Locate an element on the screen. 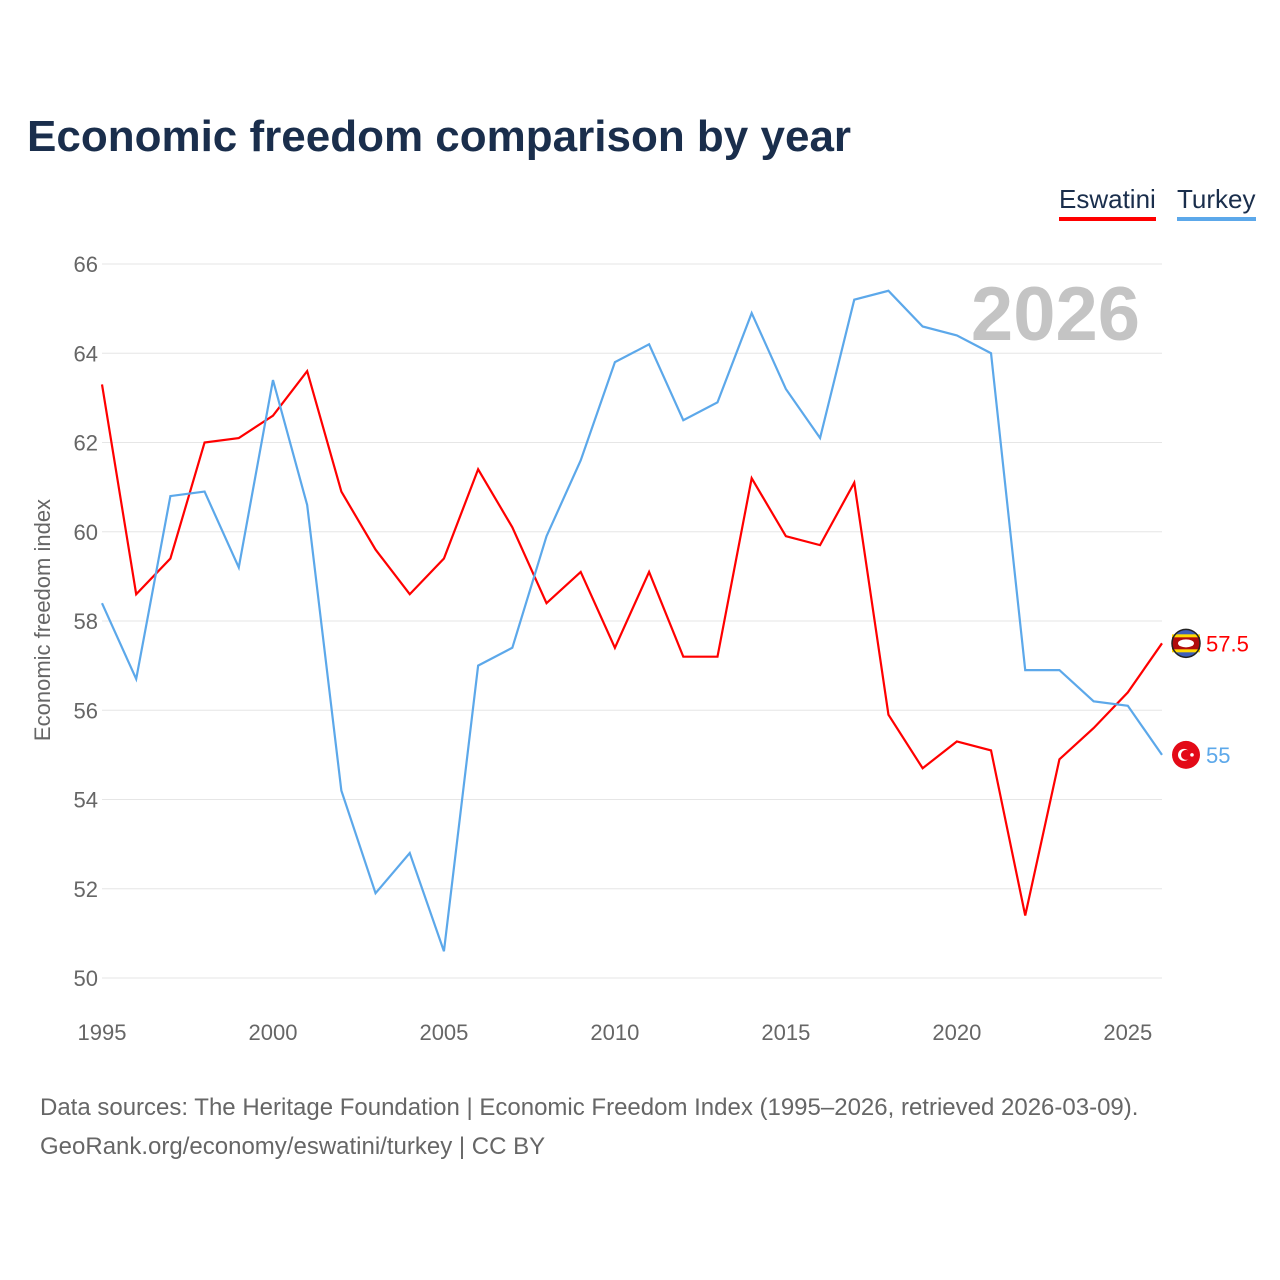  y-tick-label: 52 is located at coordinates (86, 889).